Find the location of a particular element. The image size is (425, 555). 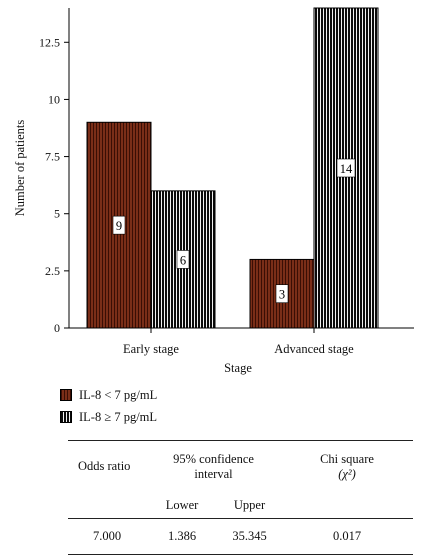

legend-label-il8-high: IL-8 ≥ 7 pg/mL is located at coordinates (118, 416).